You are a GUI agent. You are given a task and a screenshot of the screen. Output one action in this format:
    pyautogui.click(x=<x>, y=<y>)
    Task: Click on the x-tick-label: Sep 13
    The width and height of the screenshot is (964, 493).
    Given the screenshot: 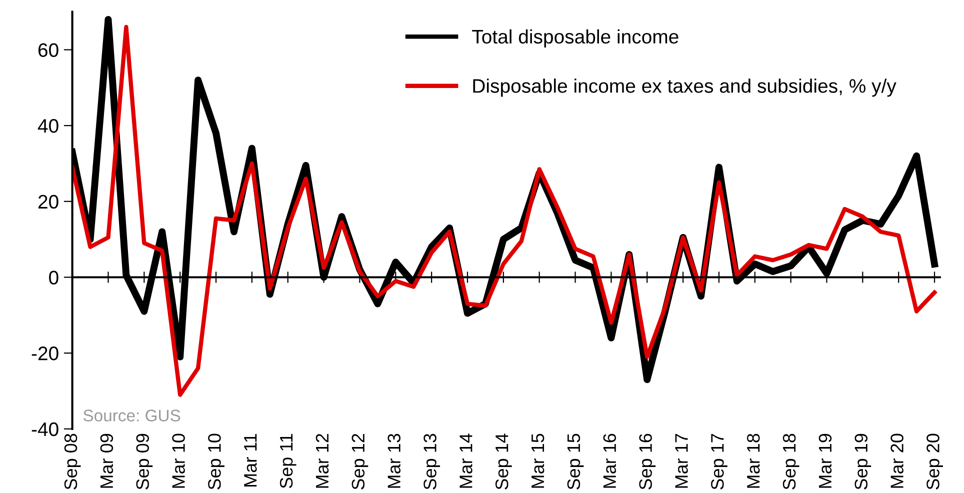 What is the action you would take?
    pyautogui.click(x=432, y=462)
    